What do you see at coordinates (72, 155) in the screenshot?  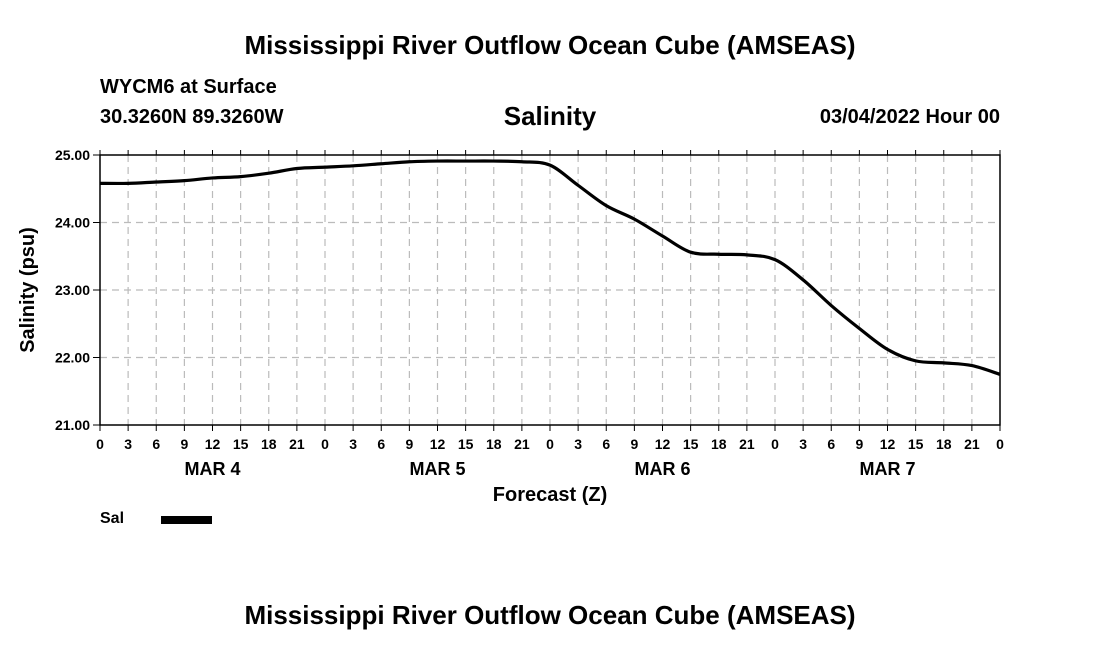 I see `y-tick-label: 25.00` at bounding box center [72, 155].